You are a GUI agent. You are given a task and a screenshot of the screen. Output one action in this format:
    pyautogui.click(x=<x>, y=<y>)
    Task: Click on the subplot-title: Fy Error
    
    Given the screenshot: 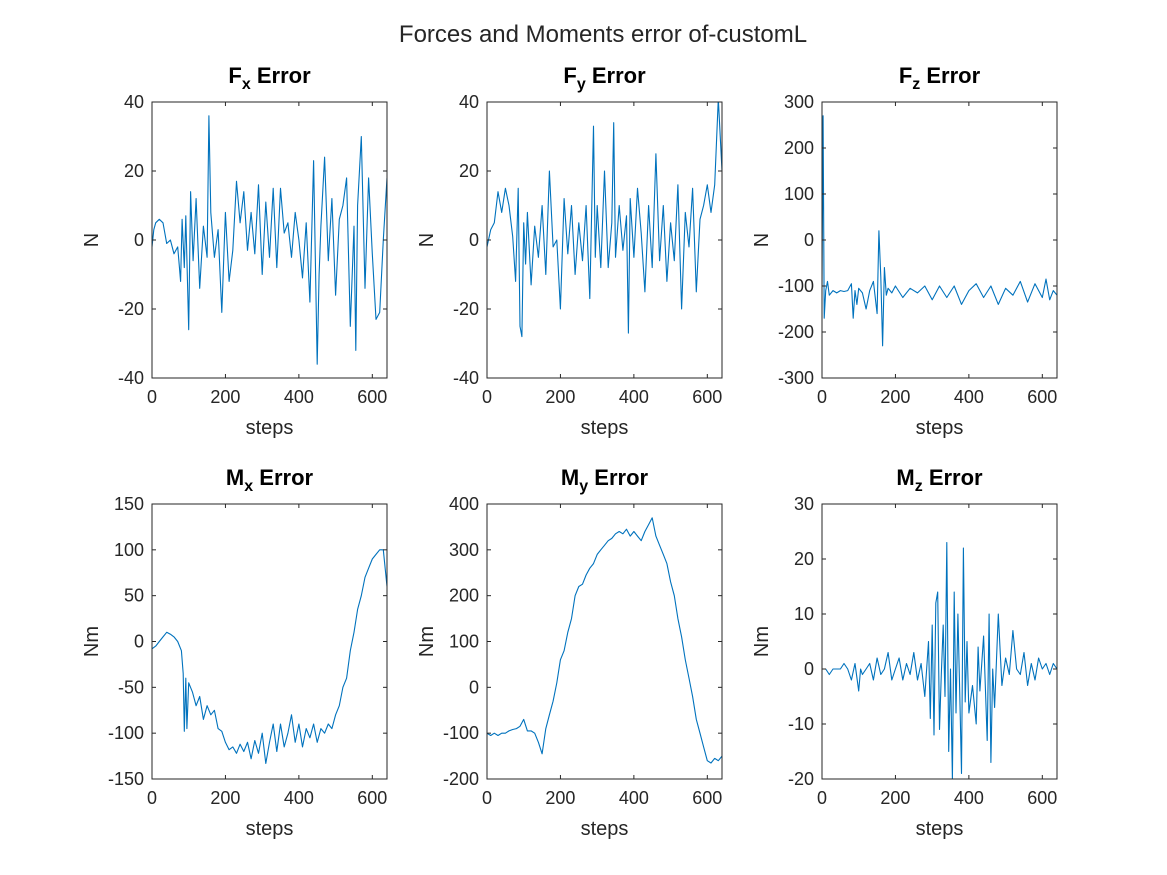 What is the action you would take?
    pyautogui.click(x=604, y=78)
    